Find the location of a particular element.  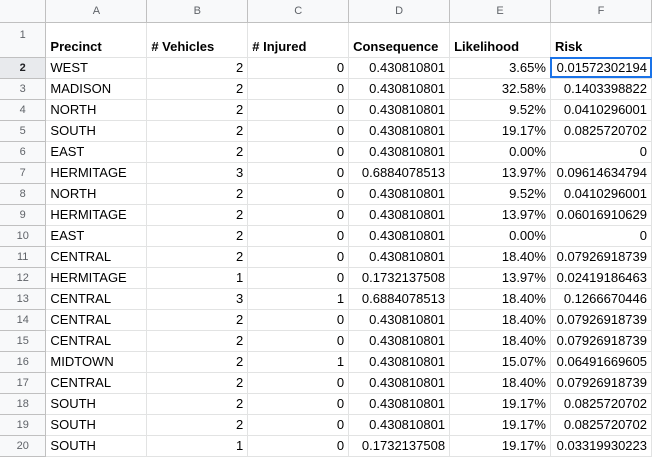

row-header: 5 is located at coordinates (23, 131).